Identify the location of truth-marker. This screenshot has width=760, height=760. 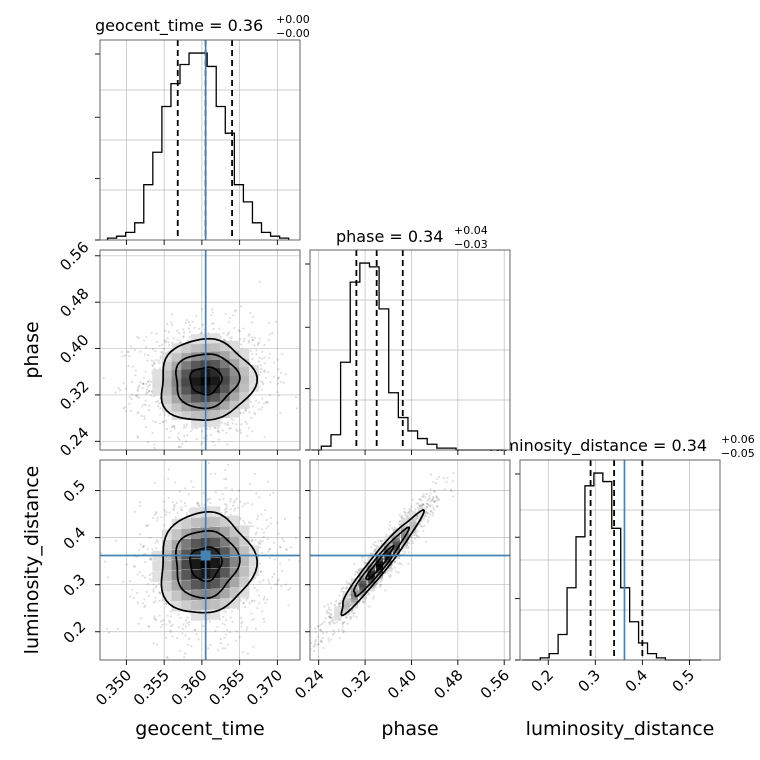
(205, 555).